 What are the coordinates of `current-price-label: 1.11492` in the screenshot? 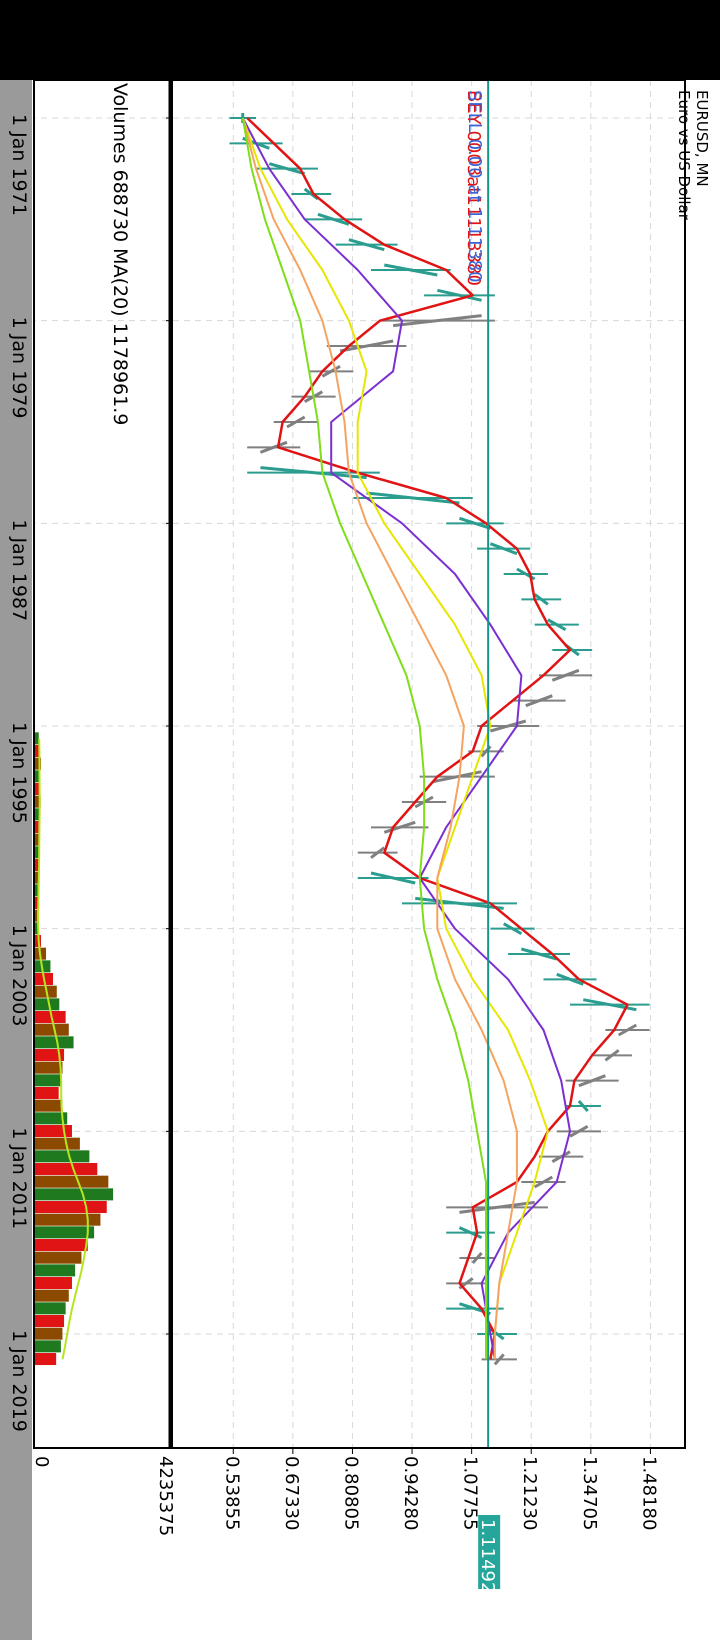 It's located at (487, 1556).